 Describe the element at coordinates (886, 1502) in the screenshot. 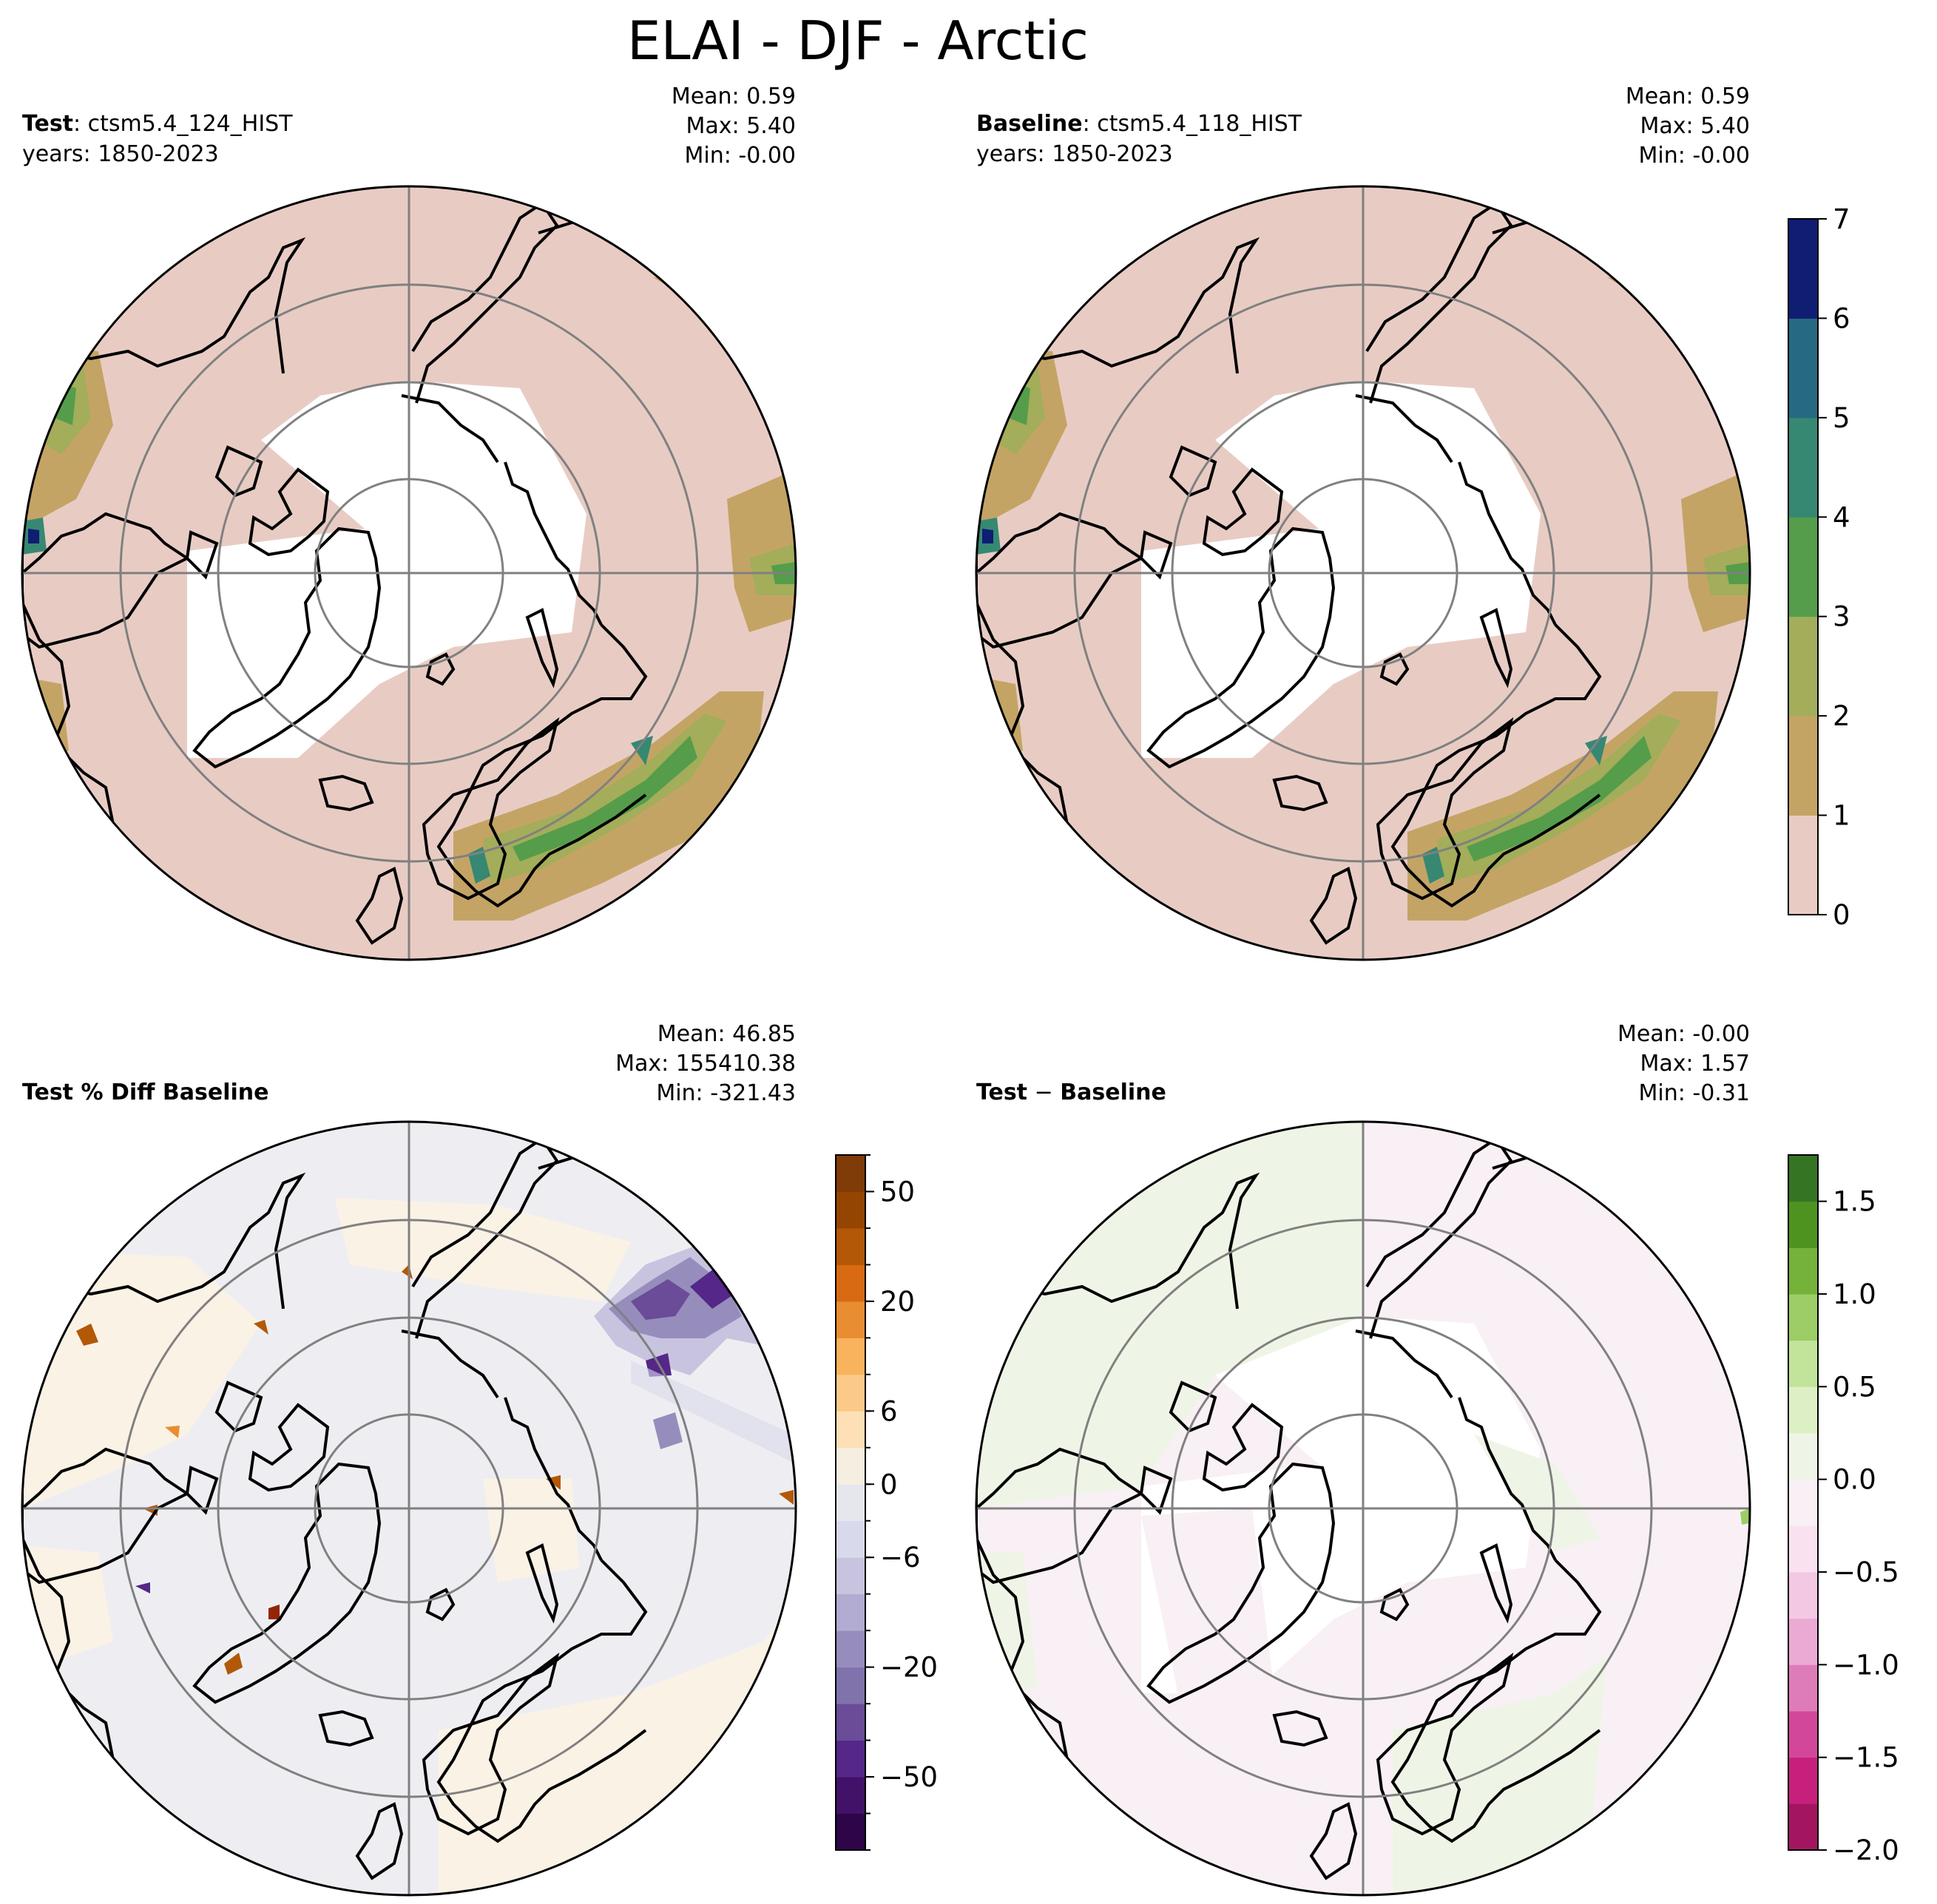

I see `colorbar-pctdiff: −50 −20 −6 0 6 20 50` at that location.